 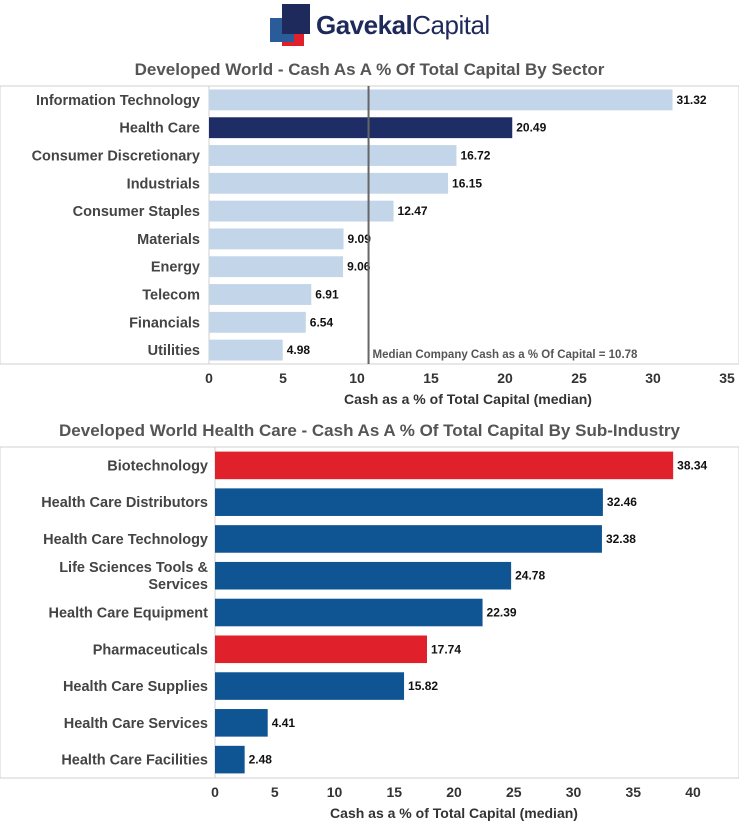 I want to click on data-label: 16.72, so click(x=475, y=156).